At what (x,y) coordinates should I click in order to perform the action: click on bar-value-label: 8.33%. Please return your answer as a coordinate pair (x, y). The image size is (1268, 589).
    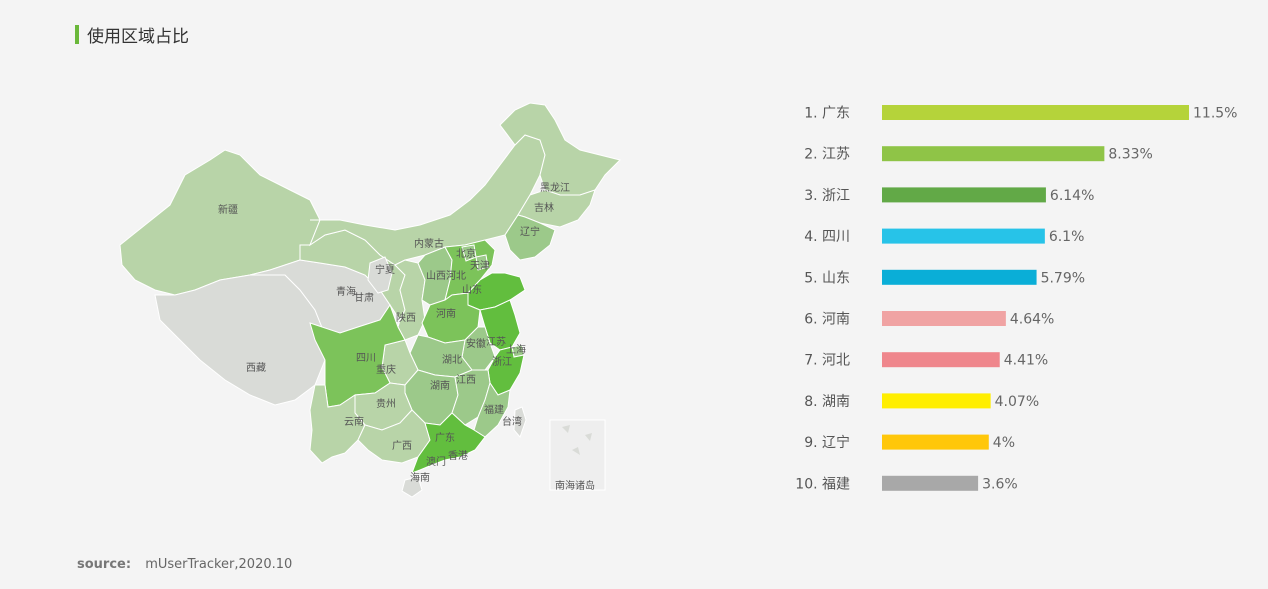
    Looking at the image, I should click on (1130, 155).